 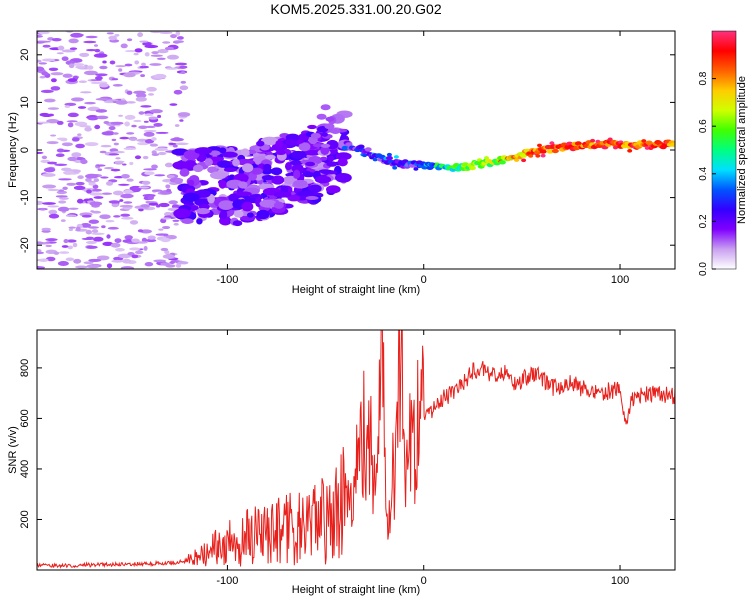 I want to click on snr-ylabel: SNR (v/v), so click(x=13, y=450).